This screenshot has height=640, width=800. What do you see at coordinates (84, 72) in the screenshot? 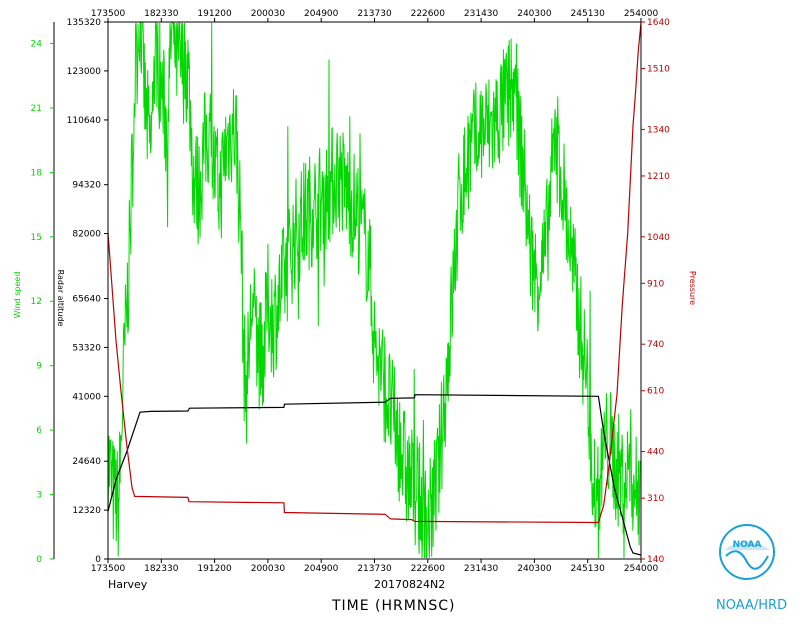
I see `altitude-axis-tick-label: 123000` at bounding box center [84, 72].